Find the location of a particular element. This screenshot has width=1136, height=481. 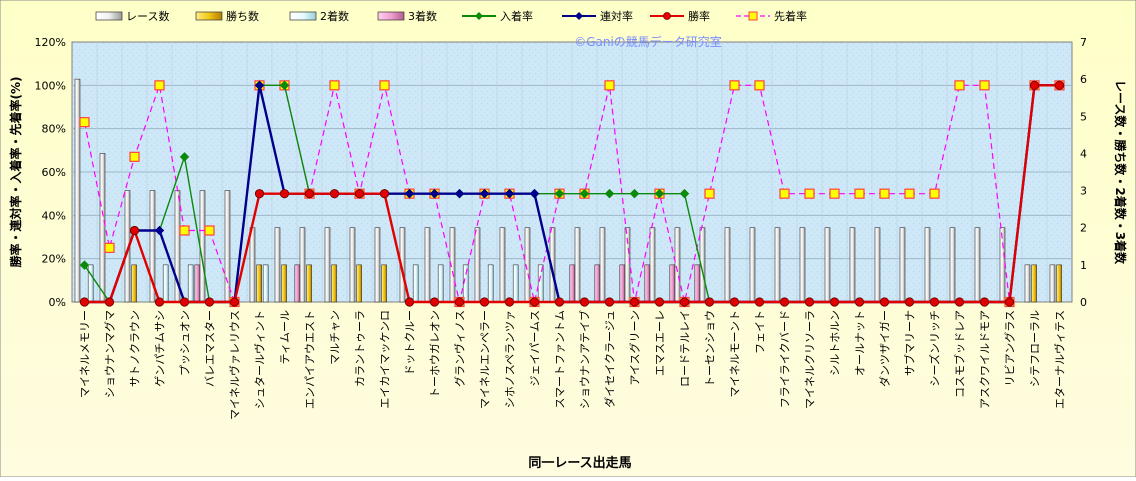

legend-label: 勝ち数 is located at coordinates (242, 16).